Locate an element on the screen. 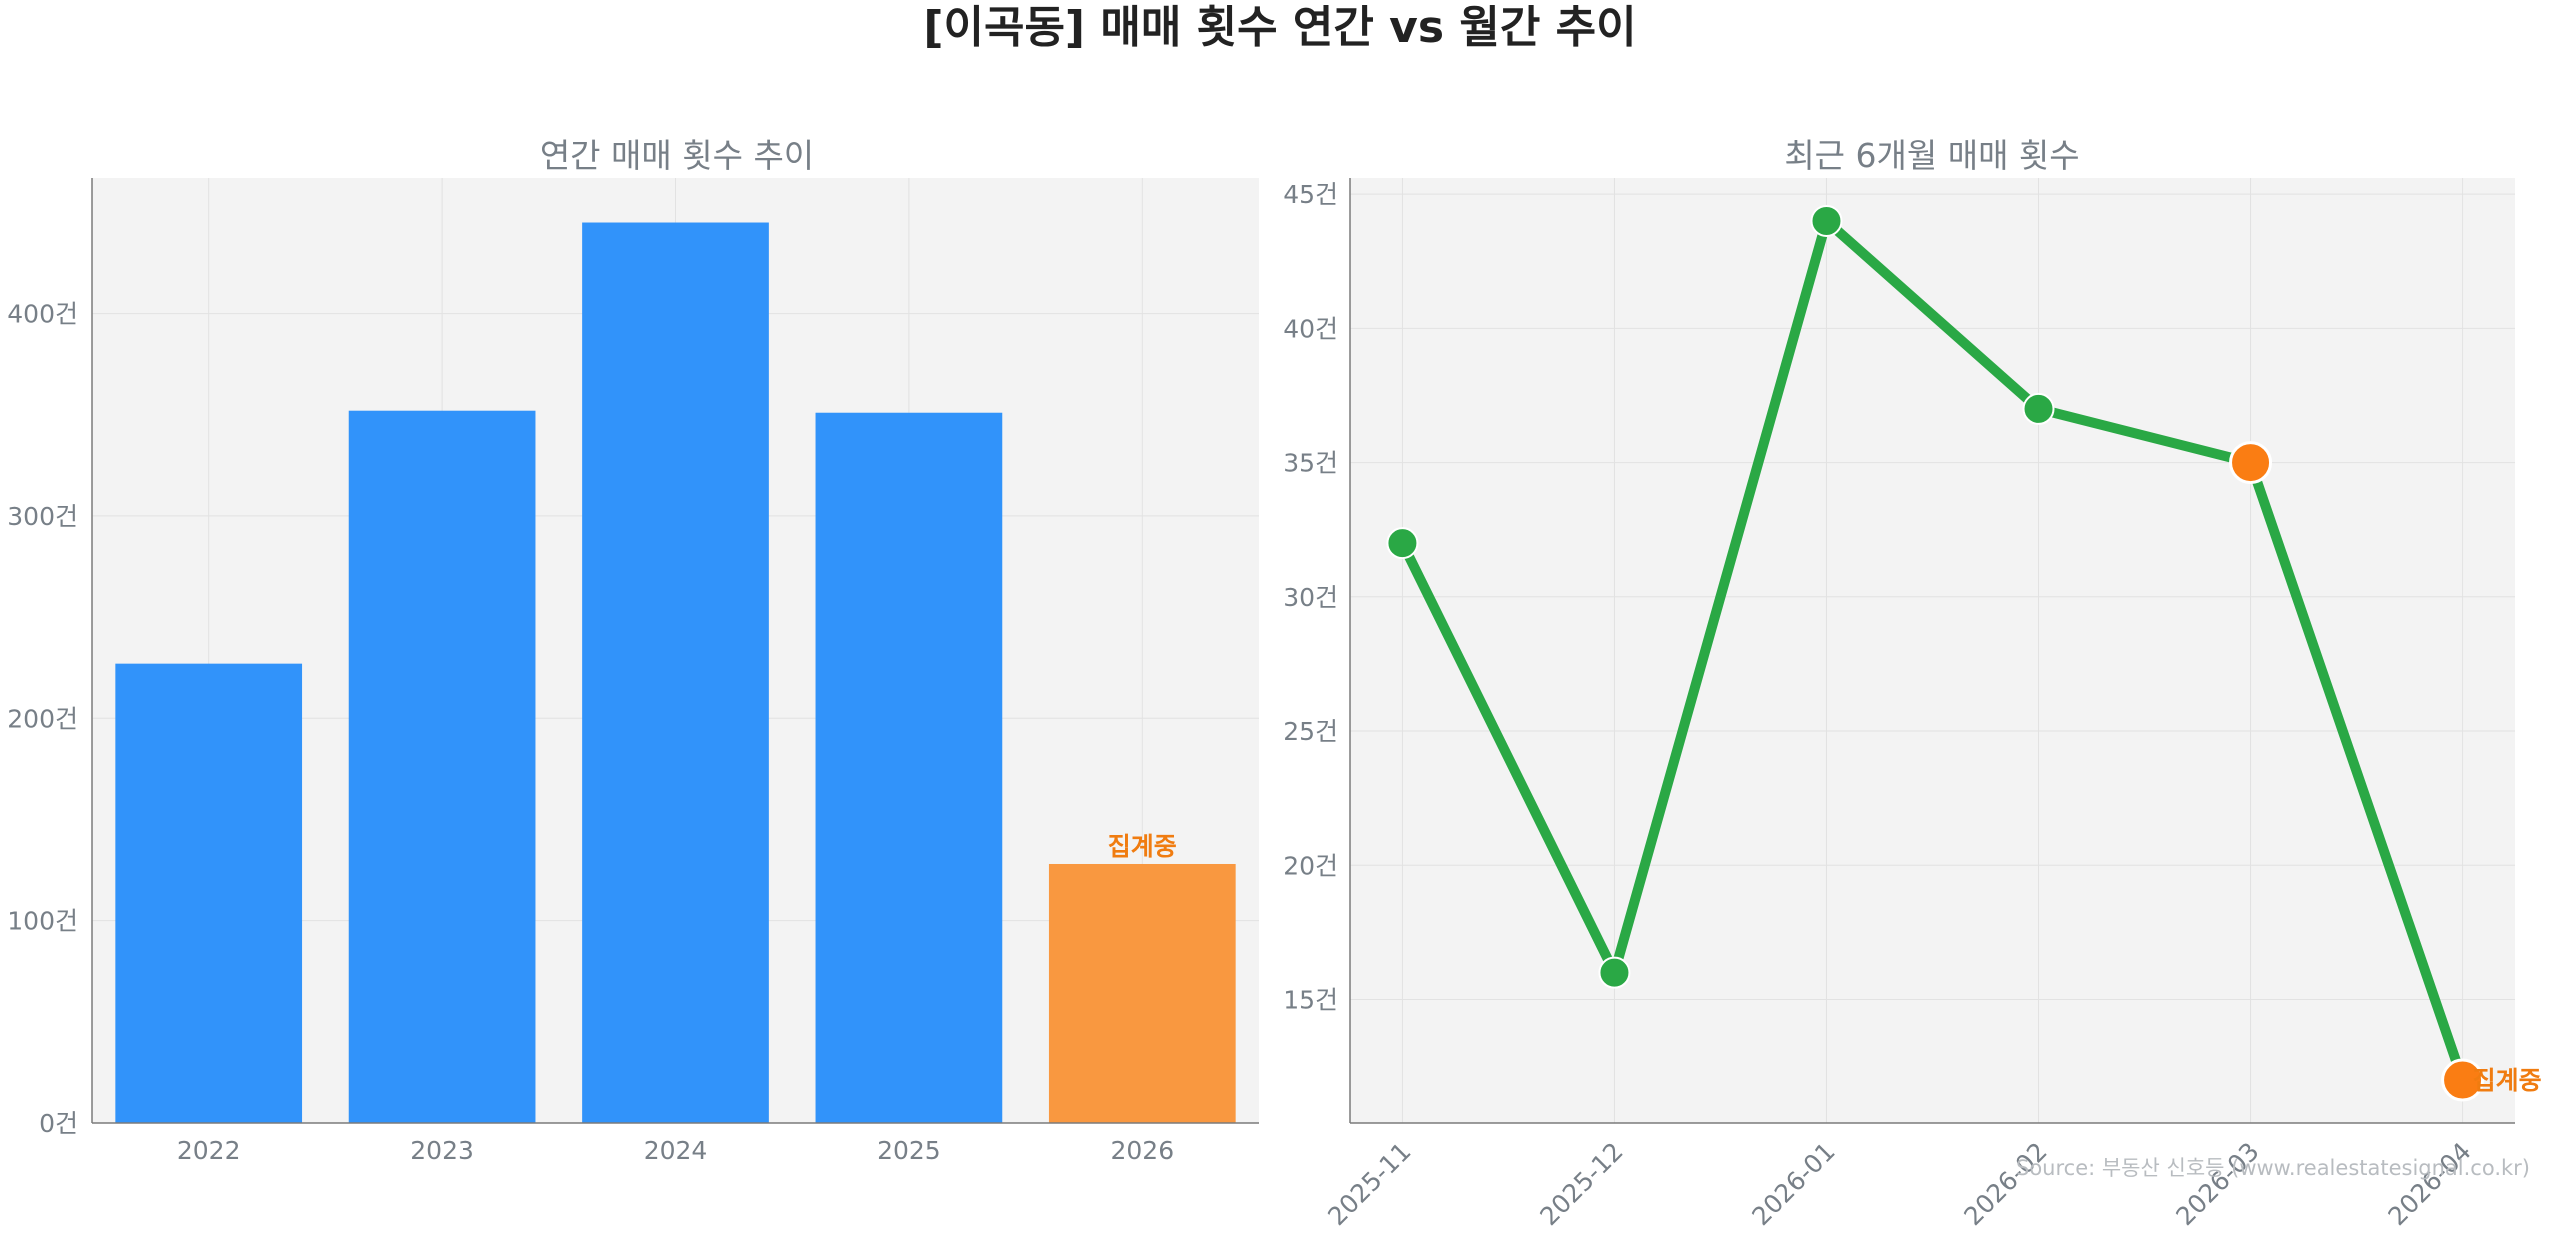 This screenshot has width=2560, height=1235. x-tick-label: 2026-03 is located at coordinates (2217, 1184).